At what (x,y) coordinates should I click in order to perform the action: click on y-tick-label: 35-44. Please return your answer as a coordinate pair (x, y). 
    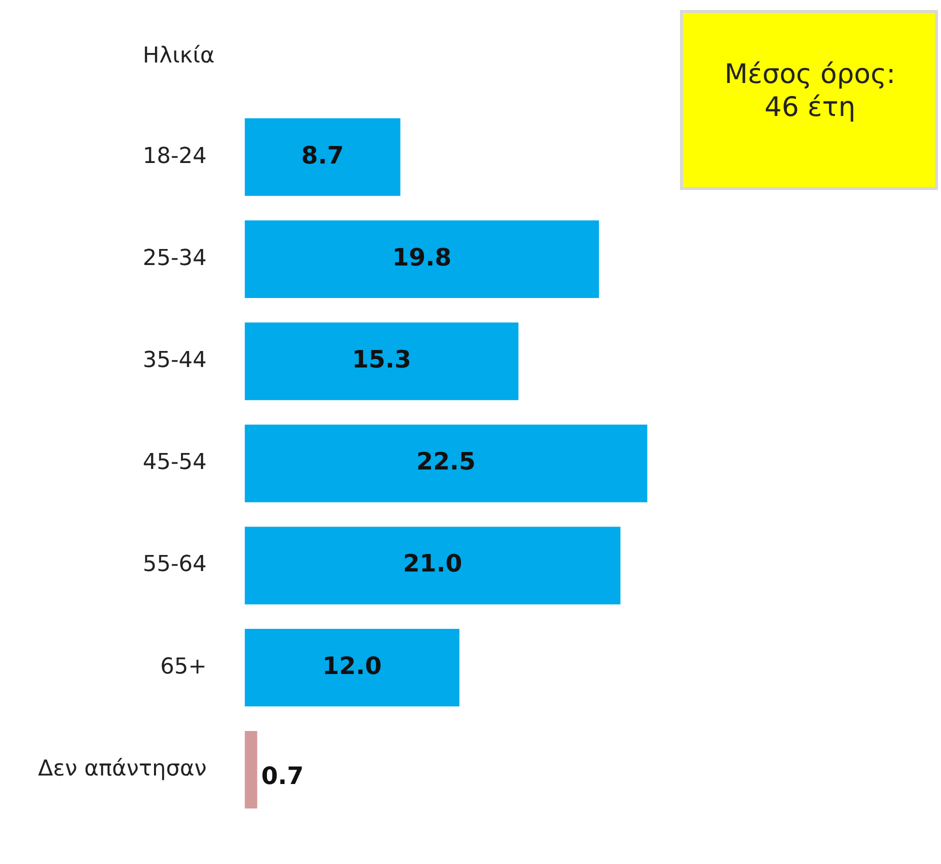
    Looking at the image, I should click on (174, 361).